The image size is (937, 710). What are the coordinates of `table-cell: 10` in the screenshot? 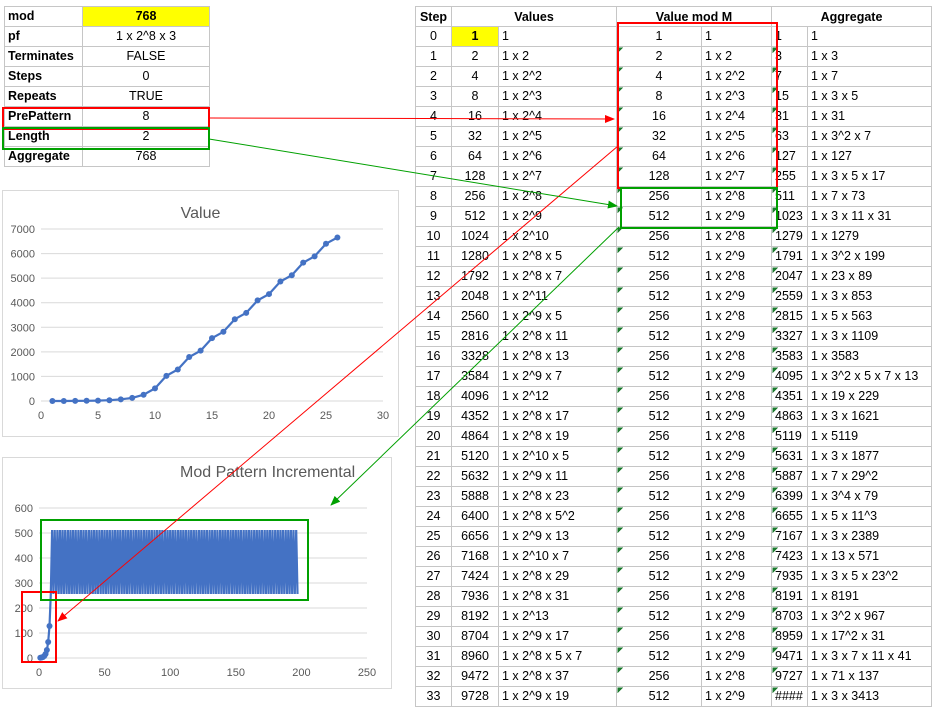 It's located at (433, 236).